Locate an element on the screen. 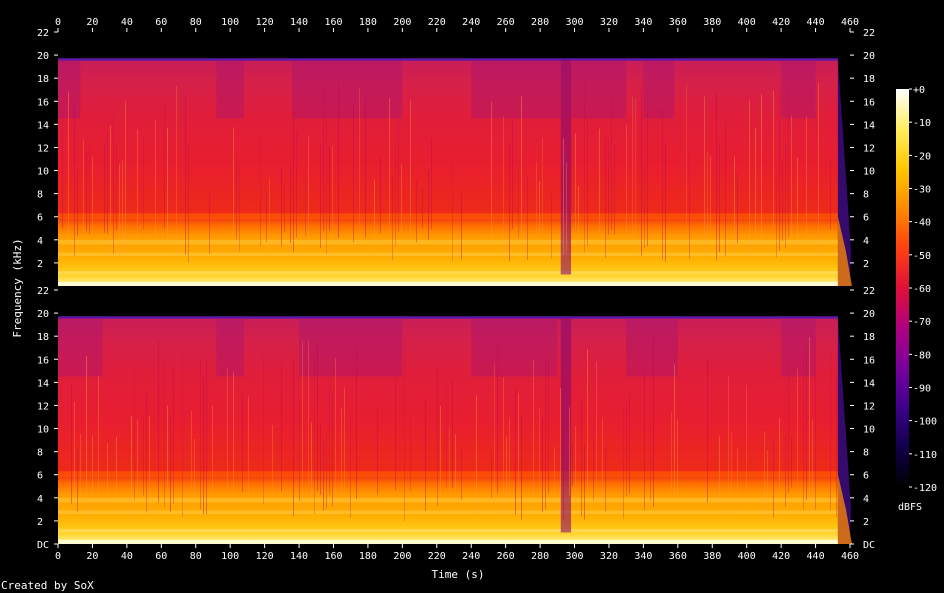 This screenshot has height=593, width=944. y-tick-label-left: 16 is located at coordinates (43, 360).